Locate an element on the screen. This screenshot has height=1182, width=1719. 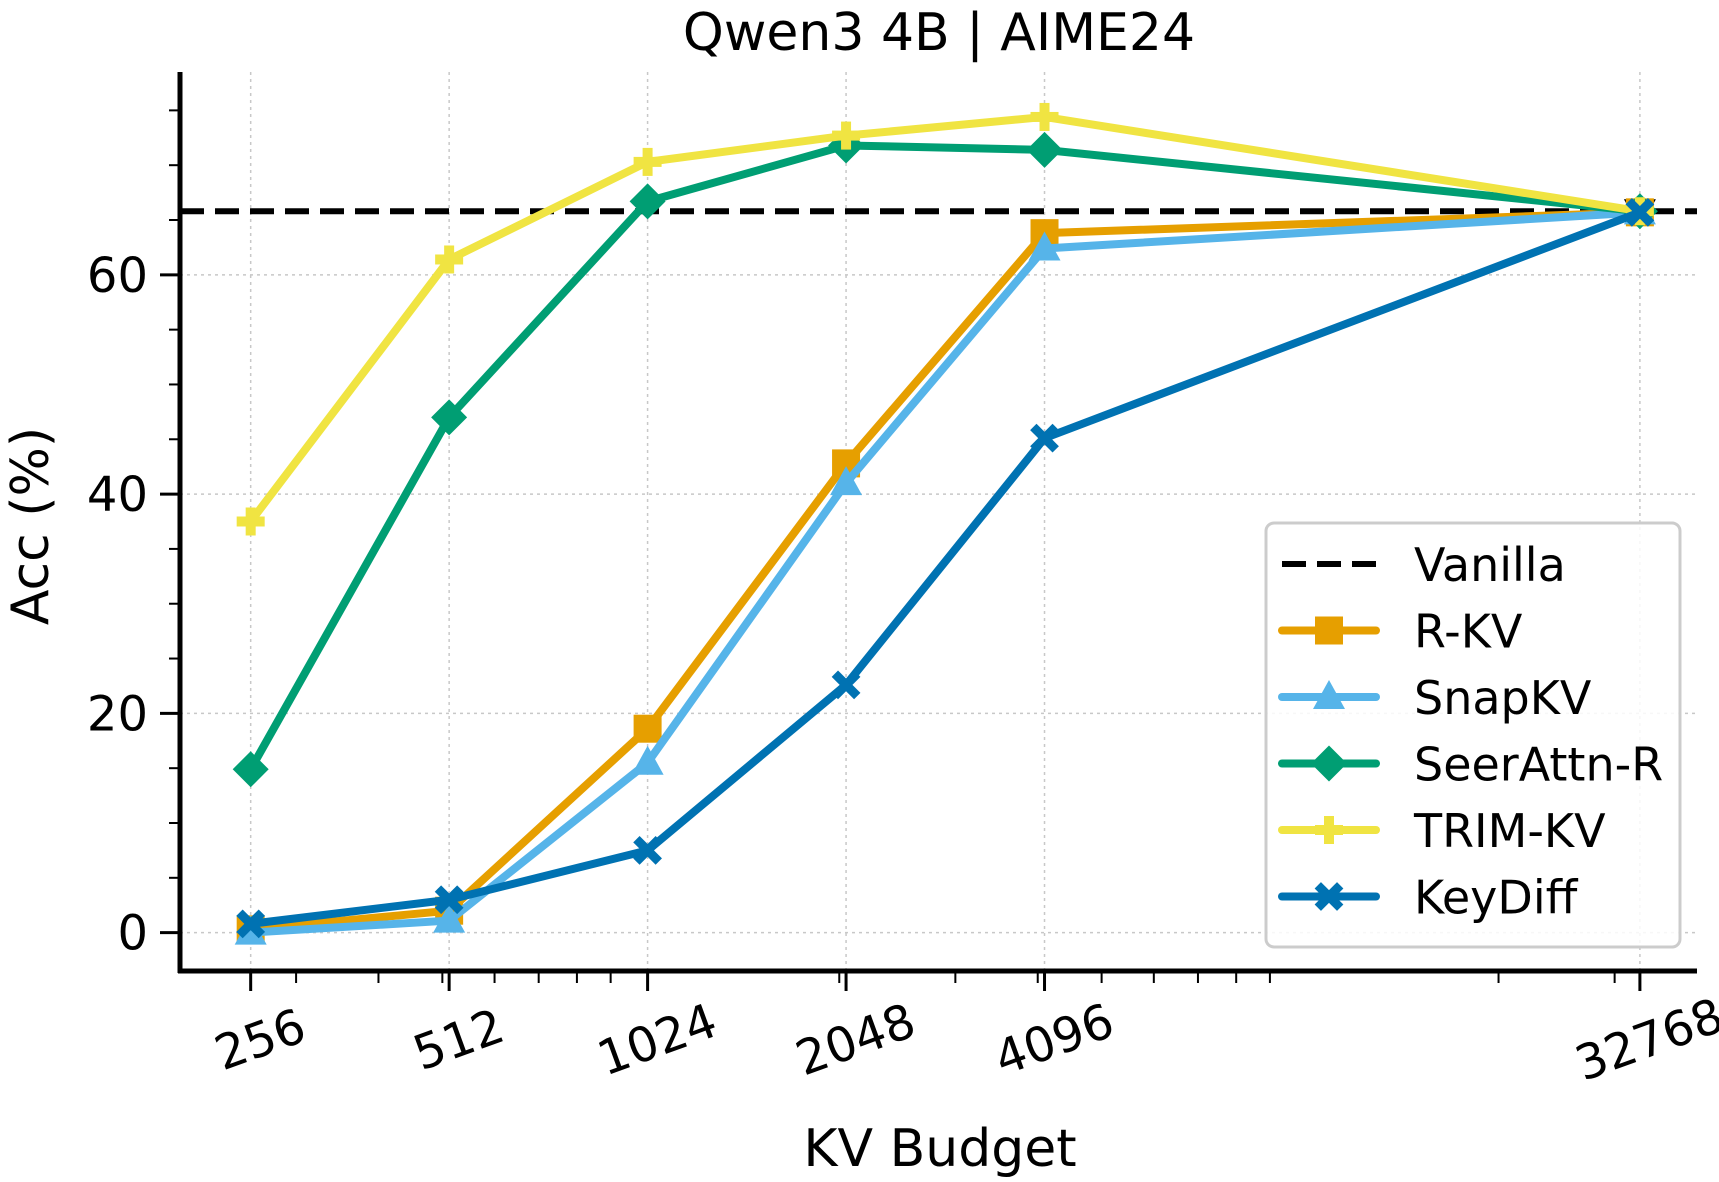
x-tick-label: 32768 is located at coordinates (1643, 1040).